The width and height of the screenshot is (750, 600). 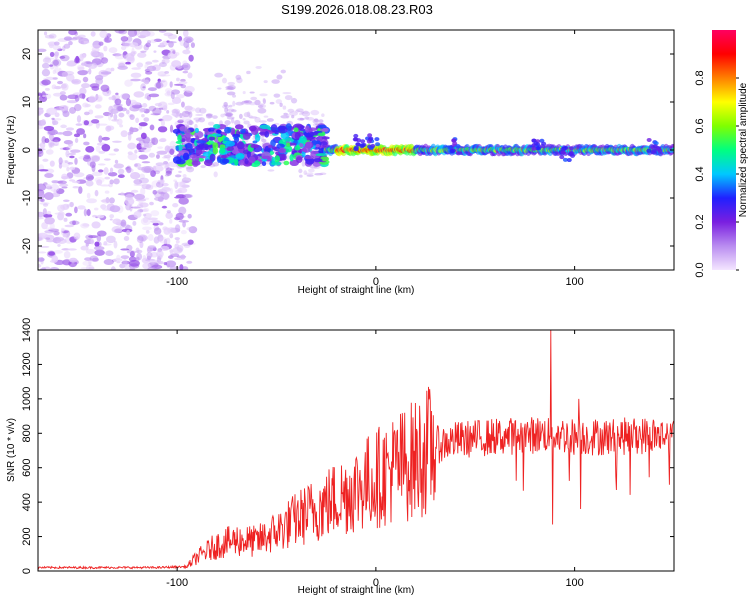 I want to click on snr-y-tick-label: 600, so click(x=27, y=468).